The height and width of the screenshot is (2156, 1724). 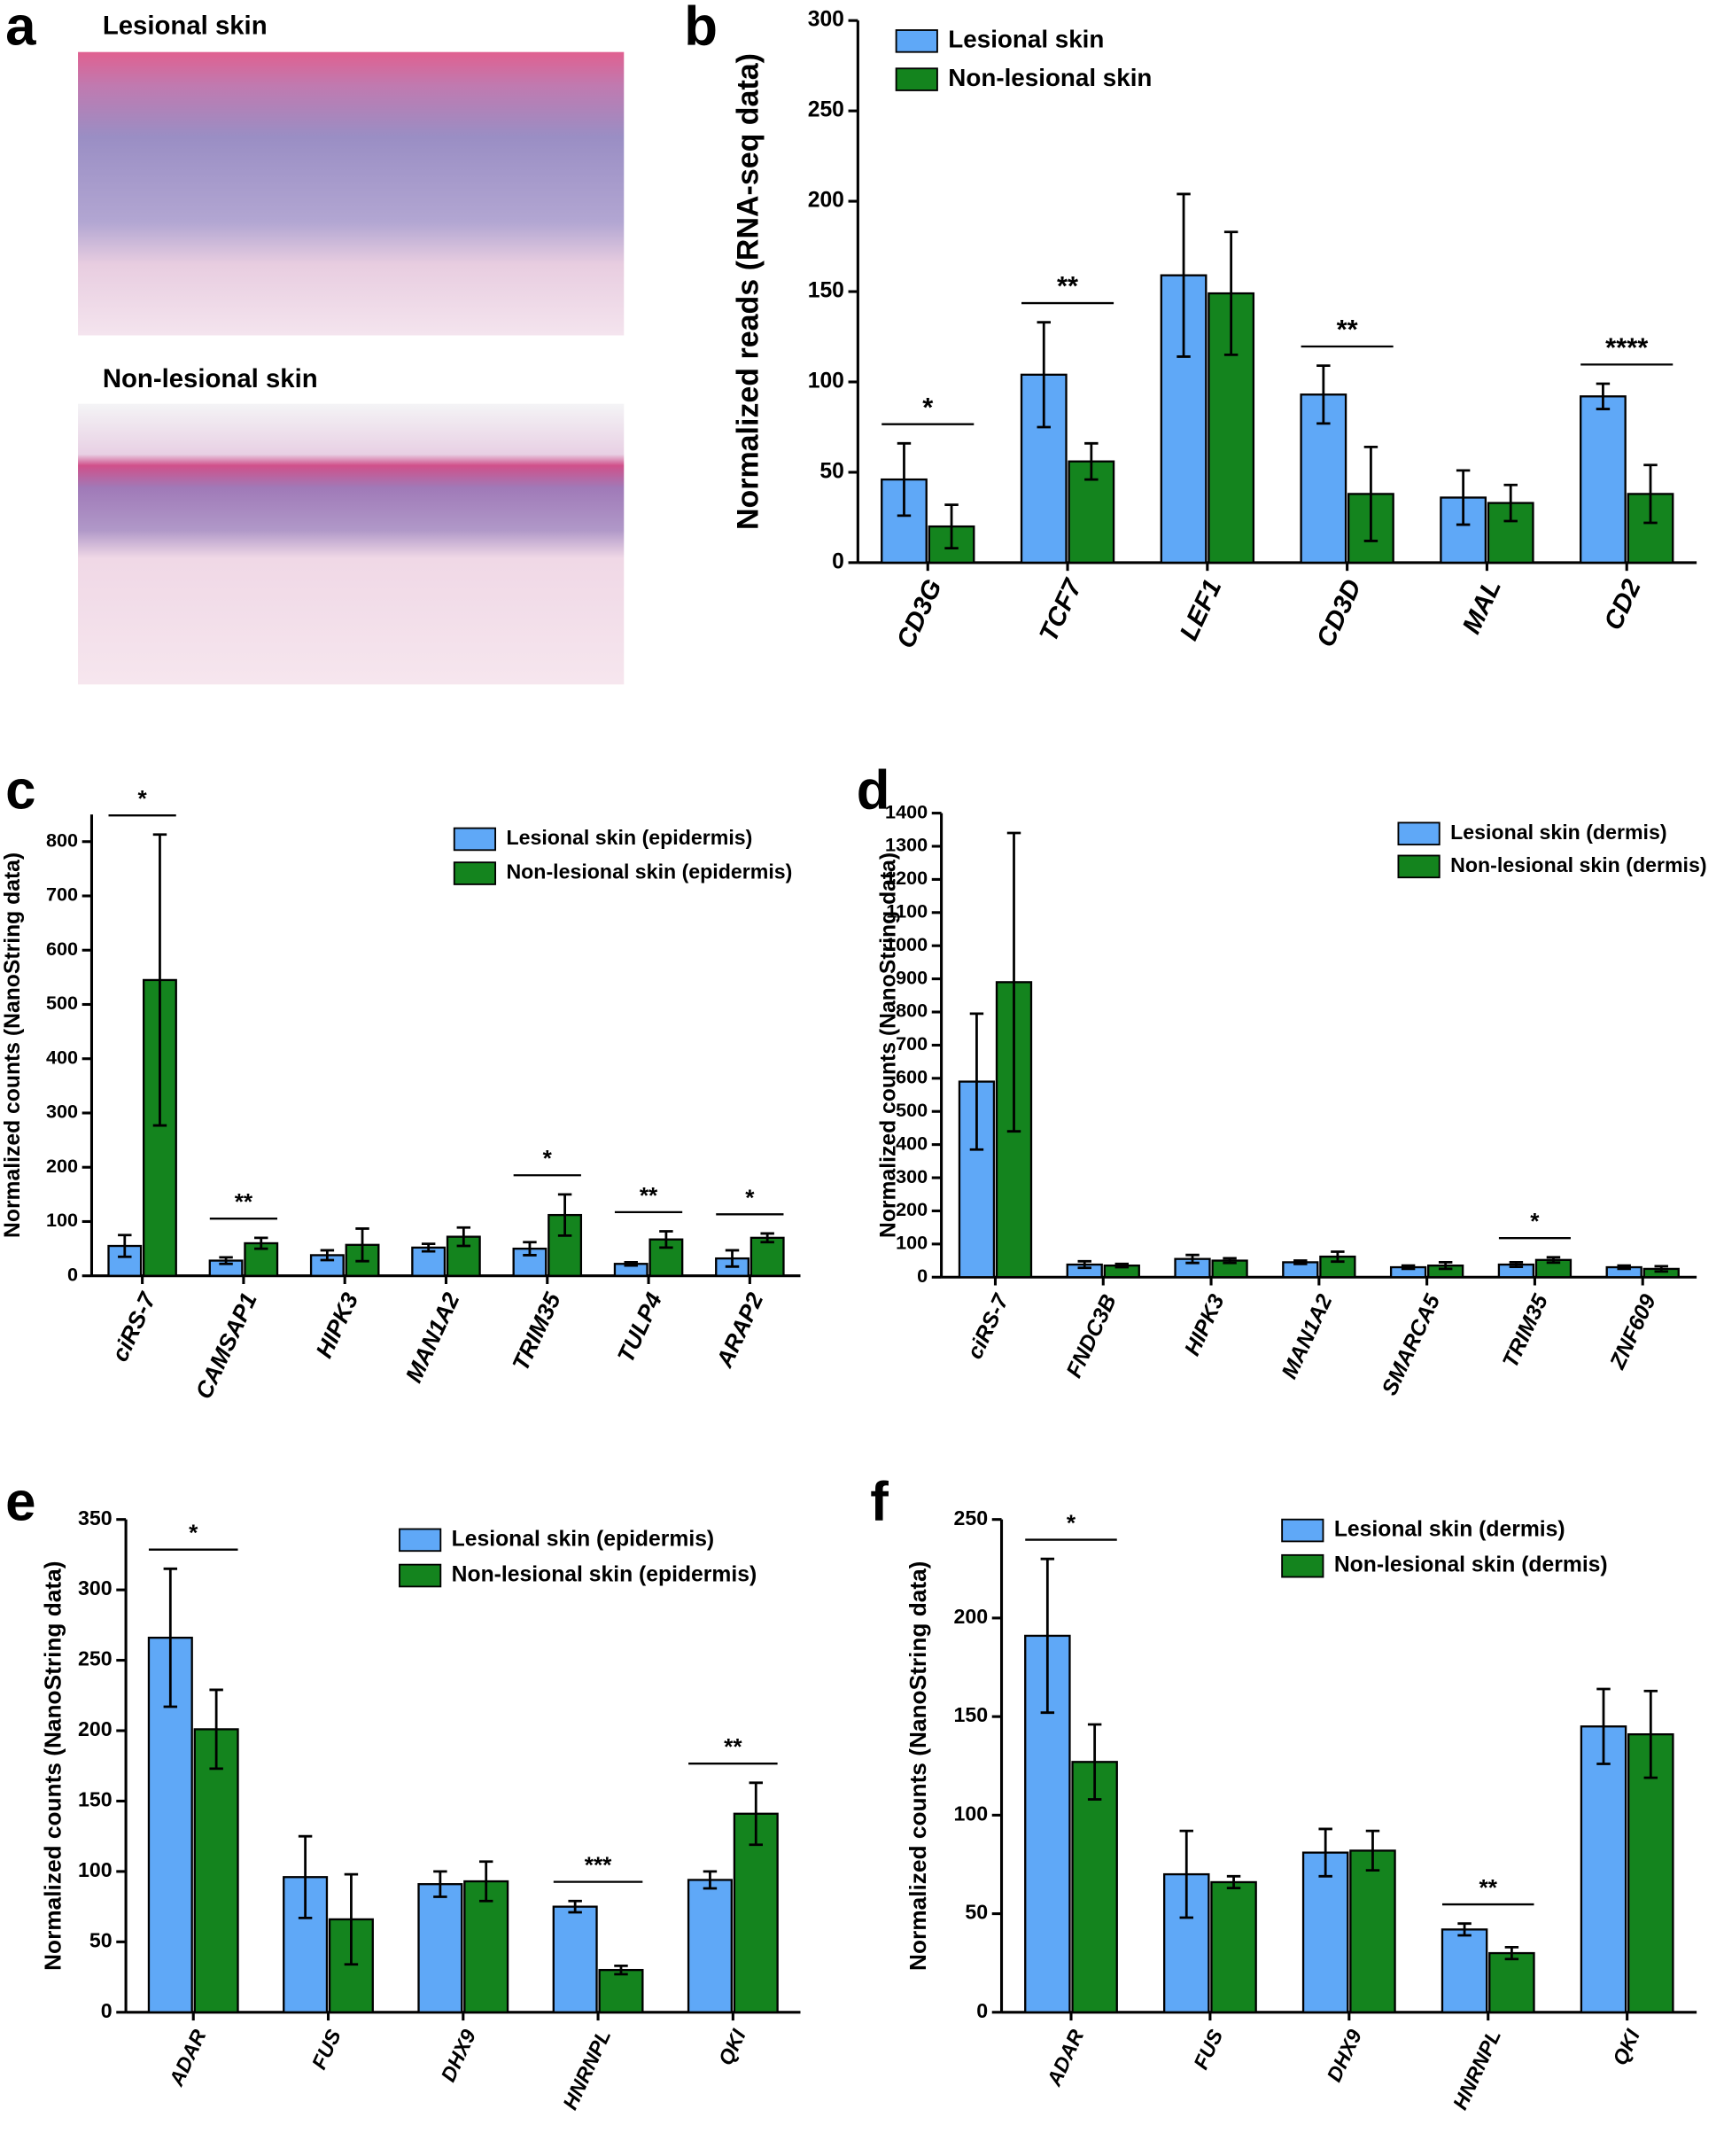 I want to click on significance-label: ***, so click(x=598, y=1865).